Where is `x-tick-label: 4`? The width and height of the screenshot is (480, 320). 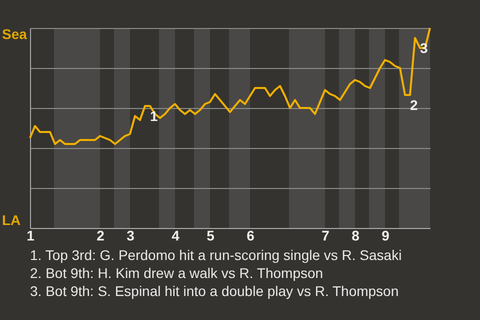 x-tick-label: 4 is located at coordinates (176, 236).